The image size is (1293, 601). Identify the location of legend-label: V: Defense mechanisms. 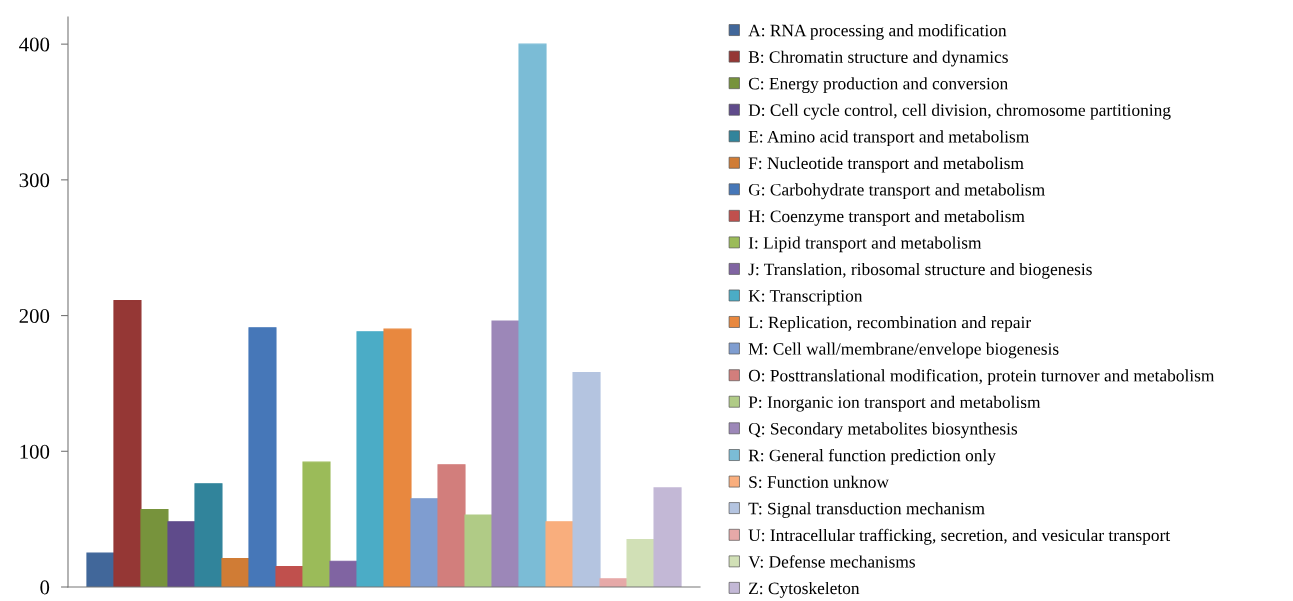
(831, 561).